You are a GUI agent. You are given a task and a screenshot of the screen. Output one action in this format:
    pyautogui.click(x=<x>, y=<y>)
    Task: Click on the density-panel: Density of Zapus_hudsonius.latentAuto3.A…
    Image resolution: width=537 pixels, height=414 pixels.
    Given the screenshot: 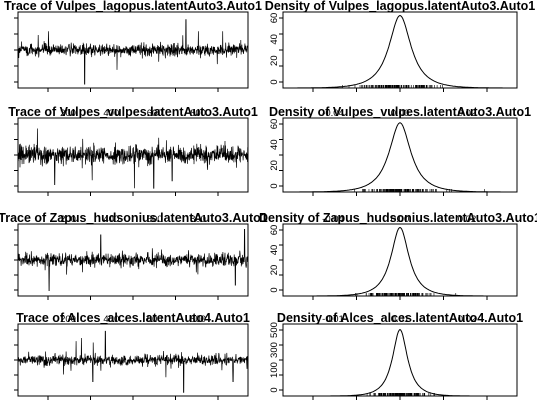 What is the action you would take?
    pyautogui.click(x=398, y=255)
    